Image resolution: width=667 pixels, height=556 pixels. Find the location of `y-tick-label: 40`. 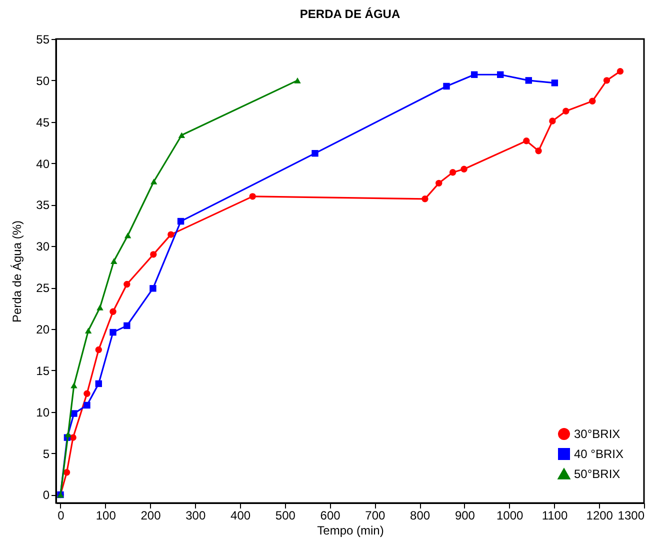

y-tick-label: 40 is located at coordinates (43, 163).